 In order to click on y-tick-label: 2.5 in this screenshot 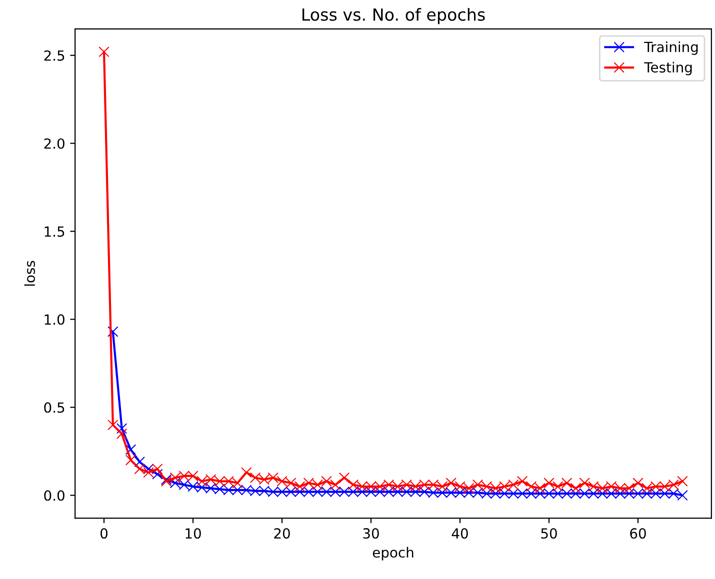, I will do `click(54, 55)`.